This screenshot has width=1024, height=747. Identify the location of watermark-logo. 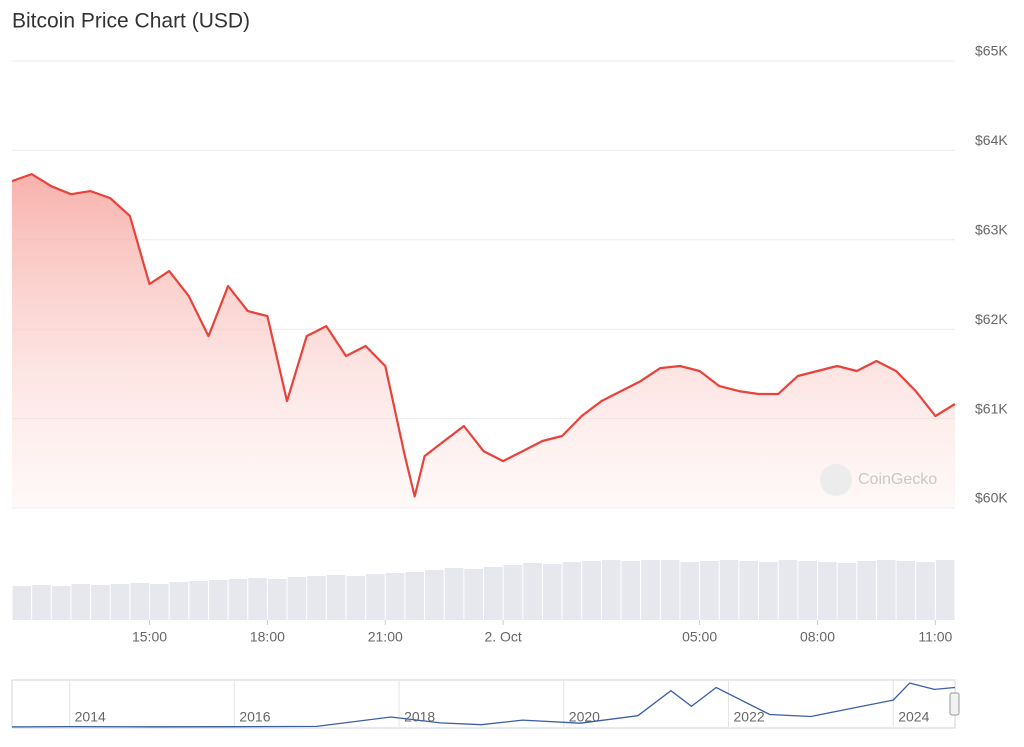
(836, 480).